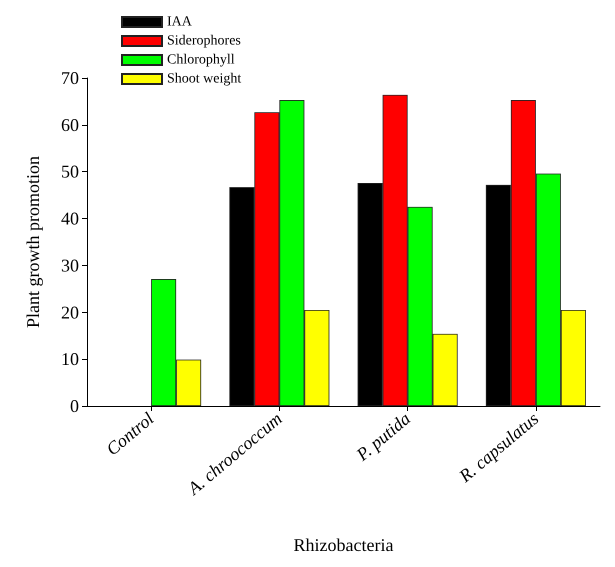  Describe the element at coordinates (70, 359) in the screenshot. I see `y-tick-label: 10` at that location.